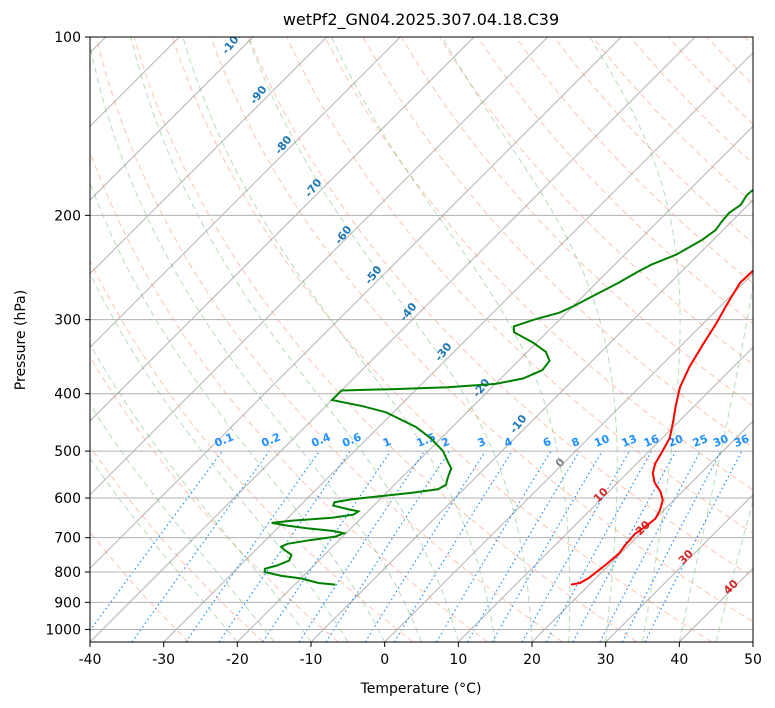 The image size is (775, 708). Describe the element at coordinates (508, 442) in the screenshot. I see `mixing-ratio-label: 4` at that location.